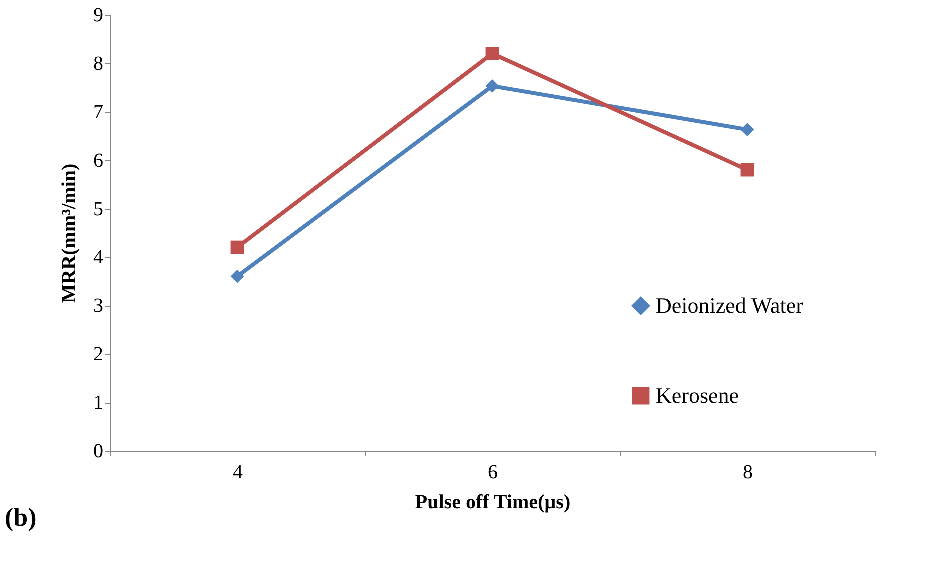  I want to click on legend-label: Deionized Water, so click(730, 305).